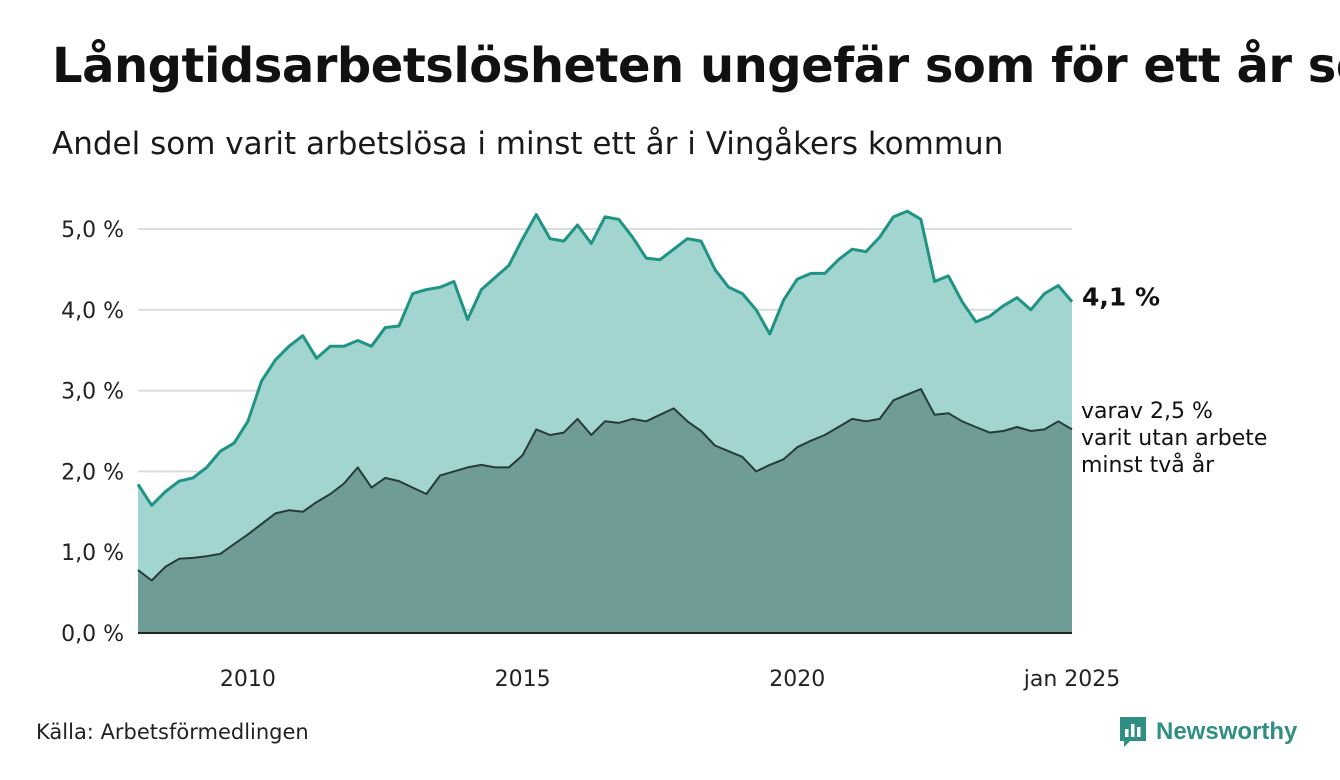 Image resolution: width=1340 pixels, height=780 pixels. I want to click on y-tick-label: 4,0 %, so click(92, 311).